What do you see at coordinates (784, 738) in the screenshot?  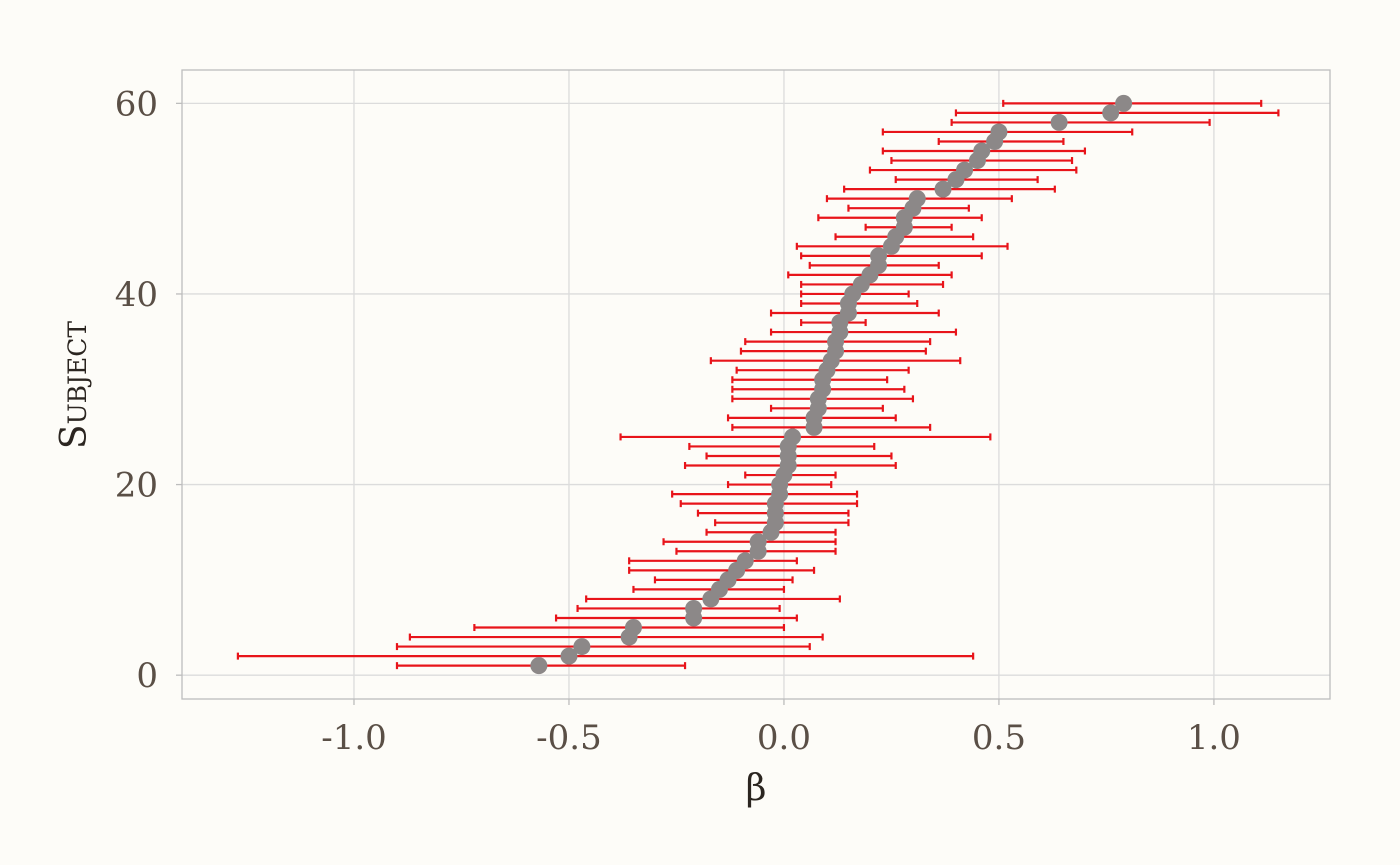 I see `x-tick-label: 0.0` at bounding box center [784, 738].